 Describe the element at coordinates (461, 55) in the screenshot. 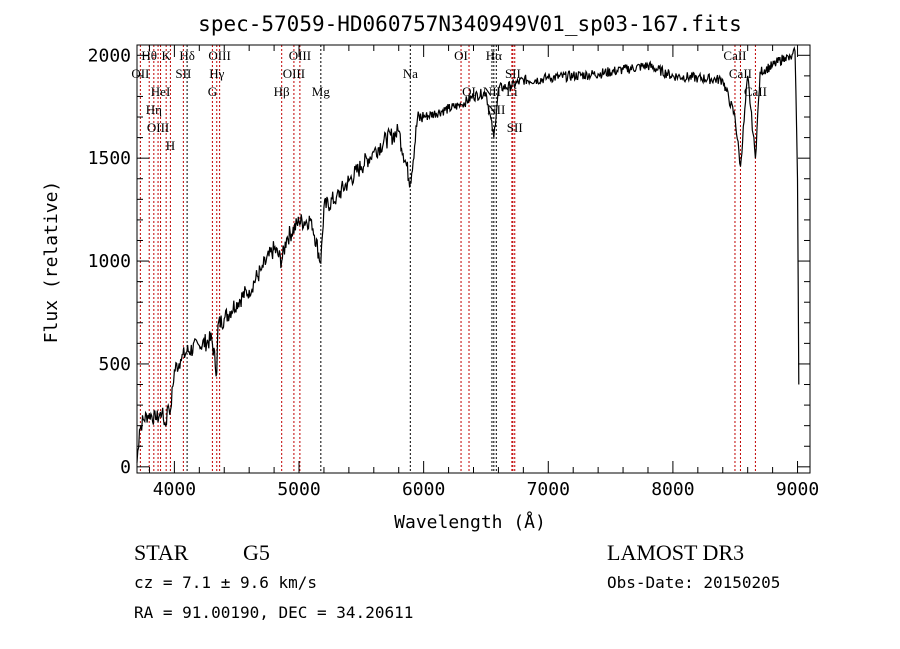

I see `line-marker-label: OI` at that location.